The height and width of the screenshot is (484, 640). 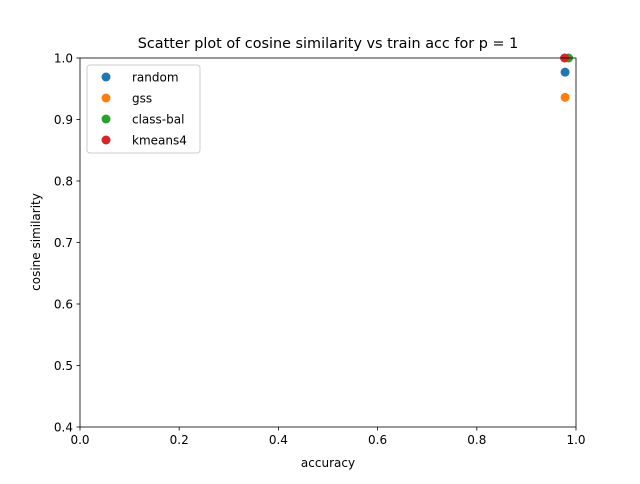 What do you see at coordinates (159, 140) in the screenshot?
I see `legend-label-kmeans4: kmeans4` at bounding box center [159, 140].